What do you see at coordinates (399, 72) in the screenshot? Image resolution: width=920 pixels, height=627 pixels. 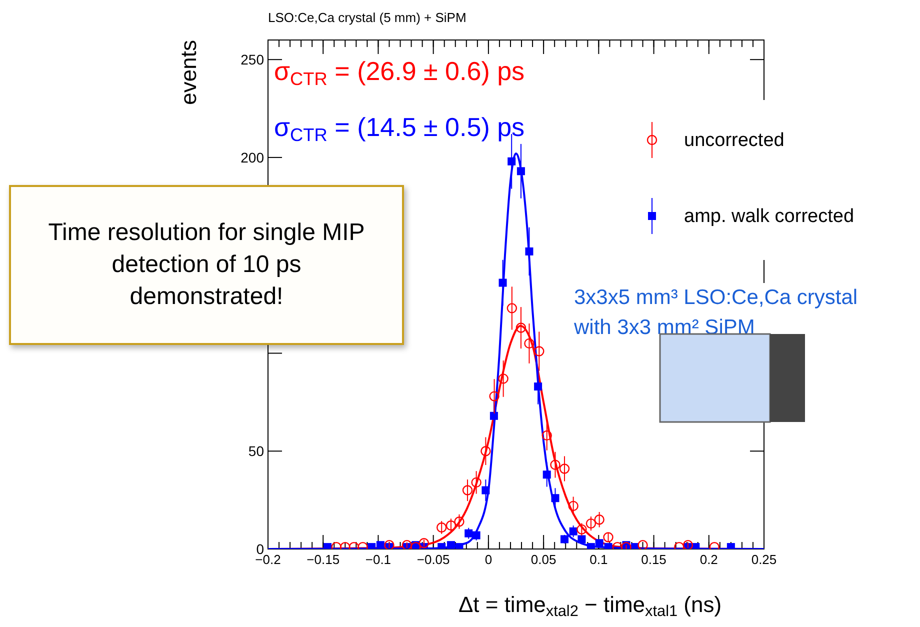 I see `annotation: σ$_{CTR}$ = (26.9 ± 0.6) ps` at bounding box center [399, 72].